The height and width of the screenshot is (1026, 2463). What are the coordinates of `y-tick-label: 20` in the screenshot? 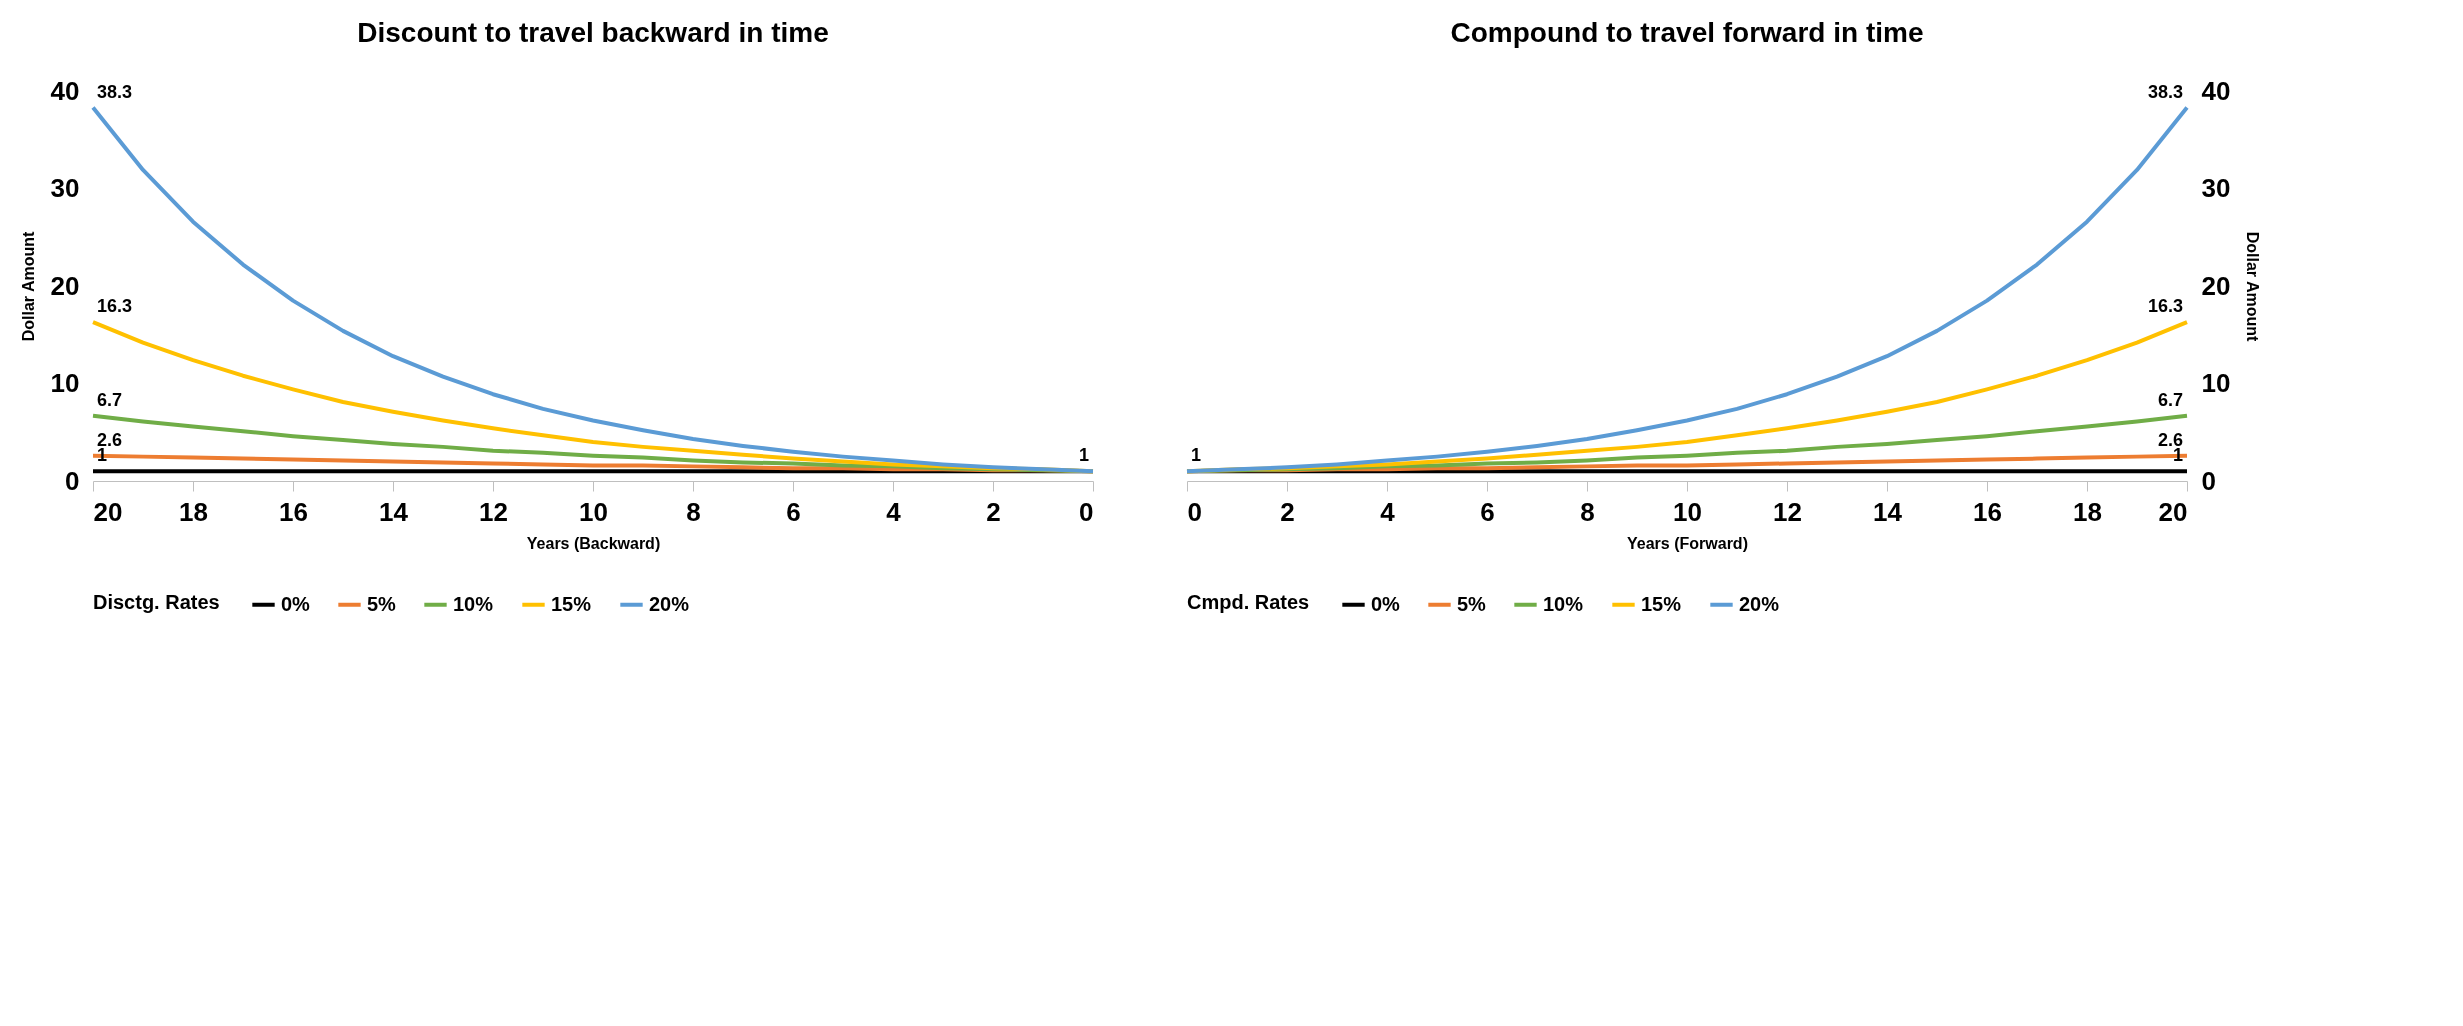 It's located at (65, 285).